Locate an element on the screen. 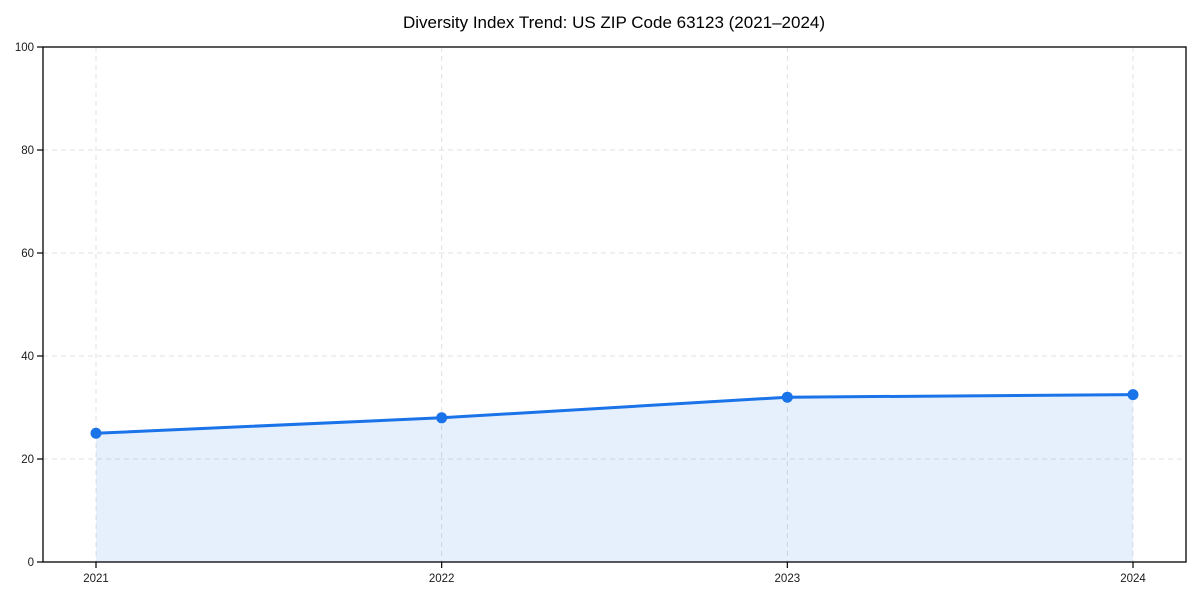 The height and width of the screenshot is (600, 1200). data-point-2022 is located at coordinates (442, 418).